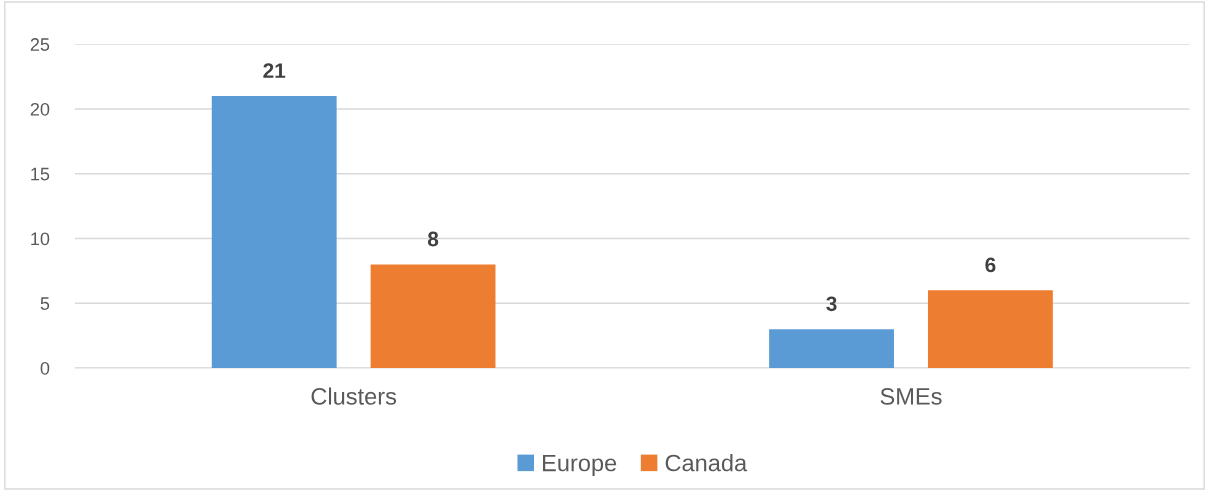 Image resolution: width=1209 pixels, height=491 pixels. I want to click on y-tick-label: 15, so click(40, 174).